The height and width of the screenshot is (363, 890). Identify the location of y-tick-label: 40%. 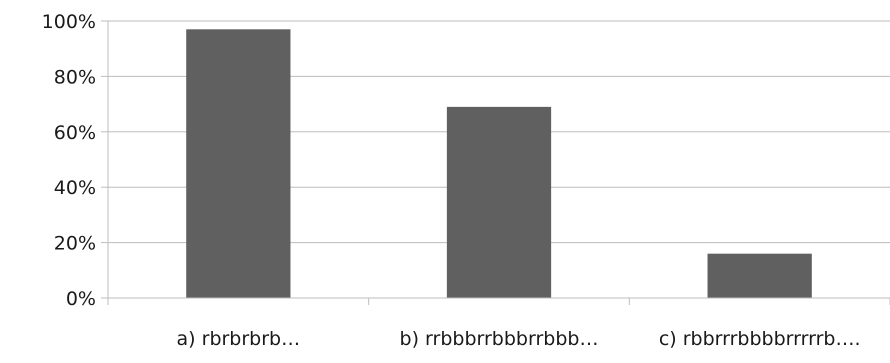
(75, 188).